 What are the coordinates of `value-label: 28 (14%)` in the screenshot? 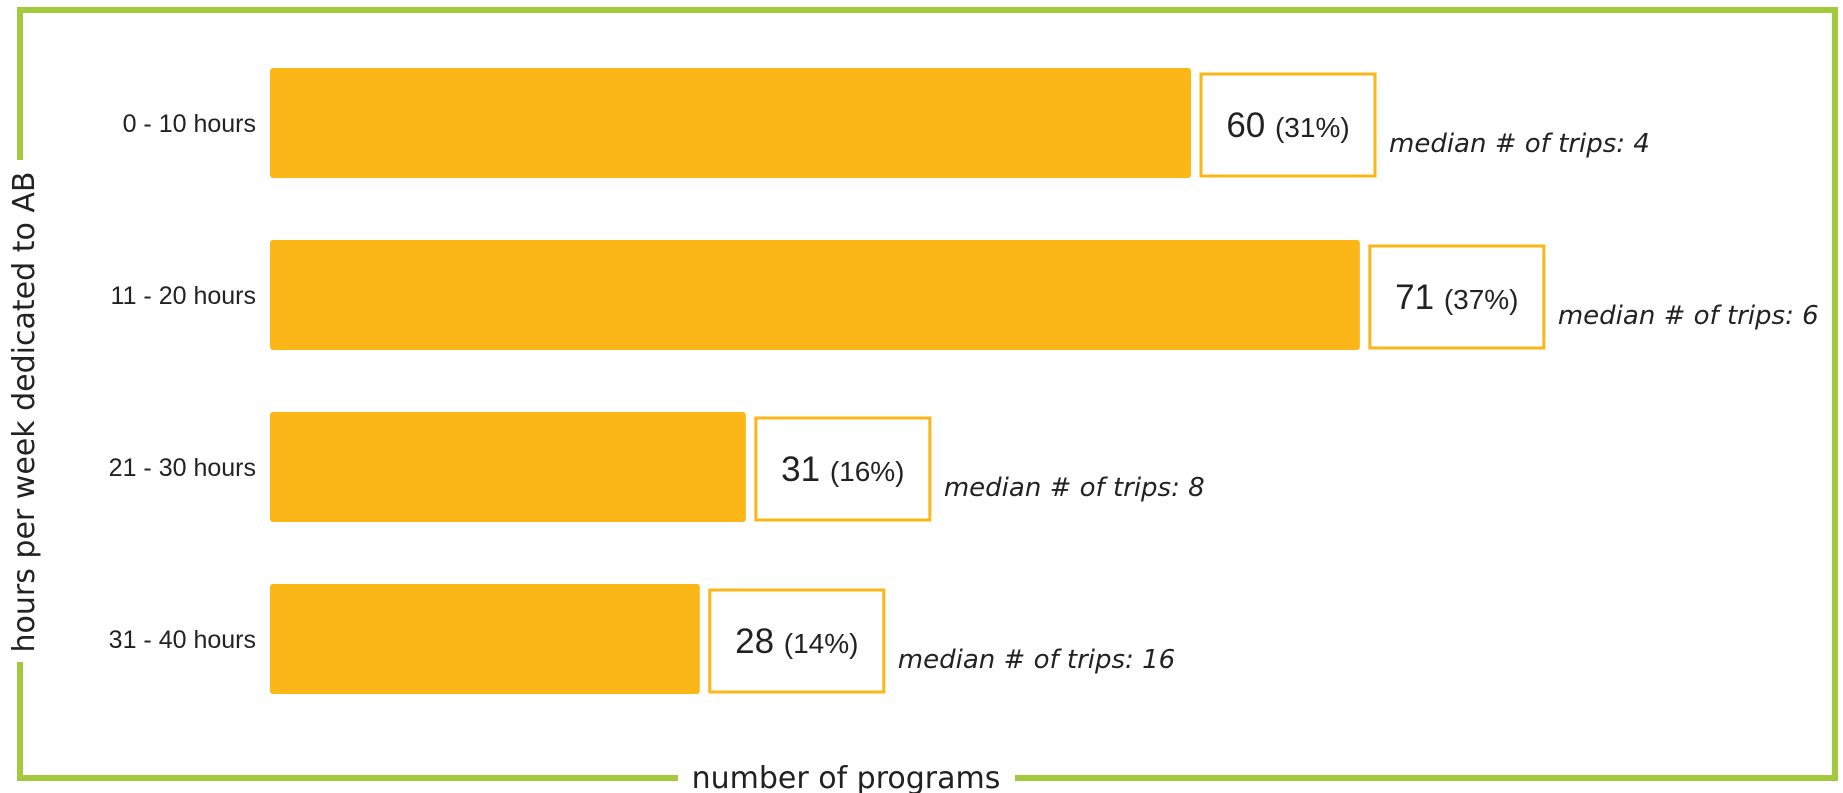 It's located at (796, 641).